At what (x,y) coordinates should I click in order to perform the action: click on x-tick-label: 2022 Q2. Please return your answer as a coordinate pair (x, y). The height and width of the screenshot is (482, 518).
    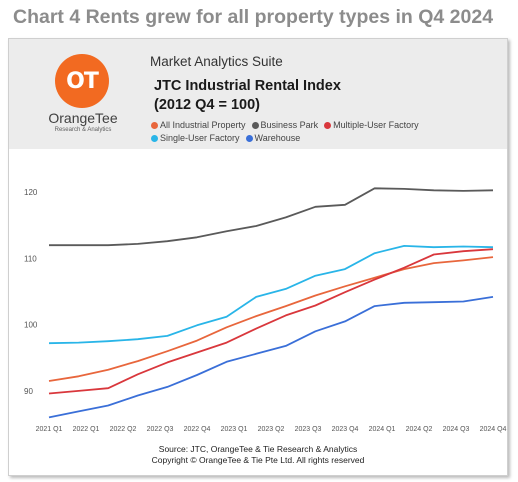
    Looking at the image, I should click on (123, 429).